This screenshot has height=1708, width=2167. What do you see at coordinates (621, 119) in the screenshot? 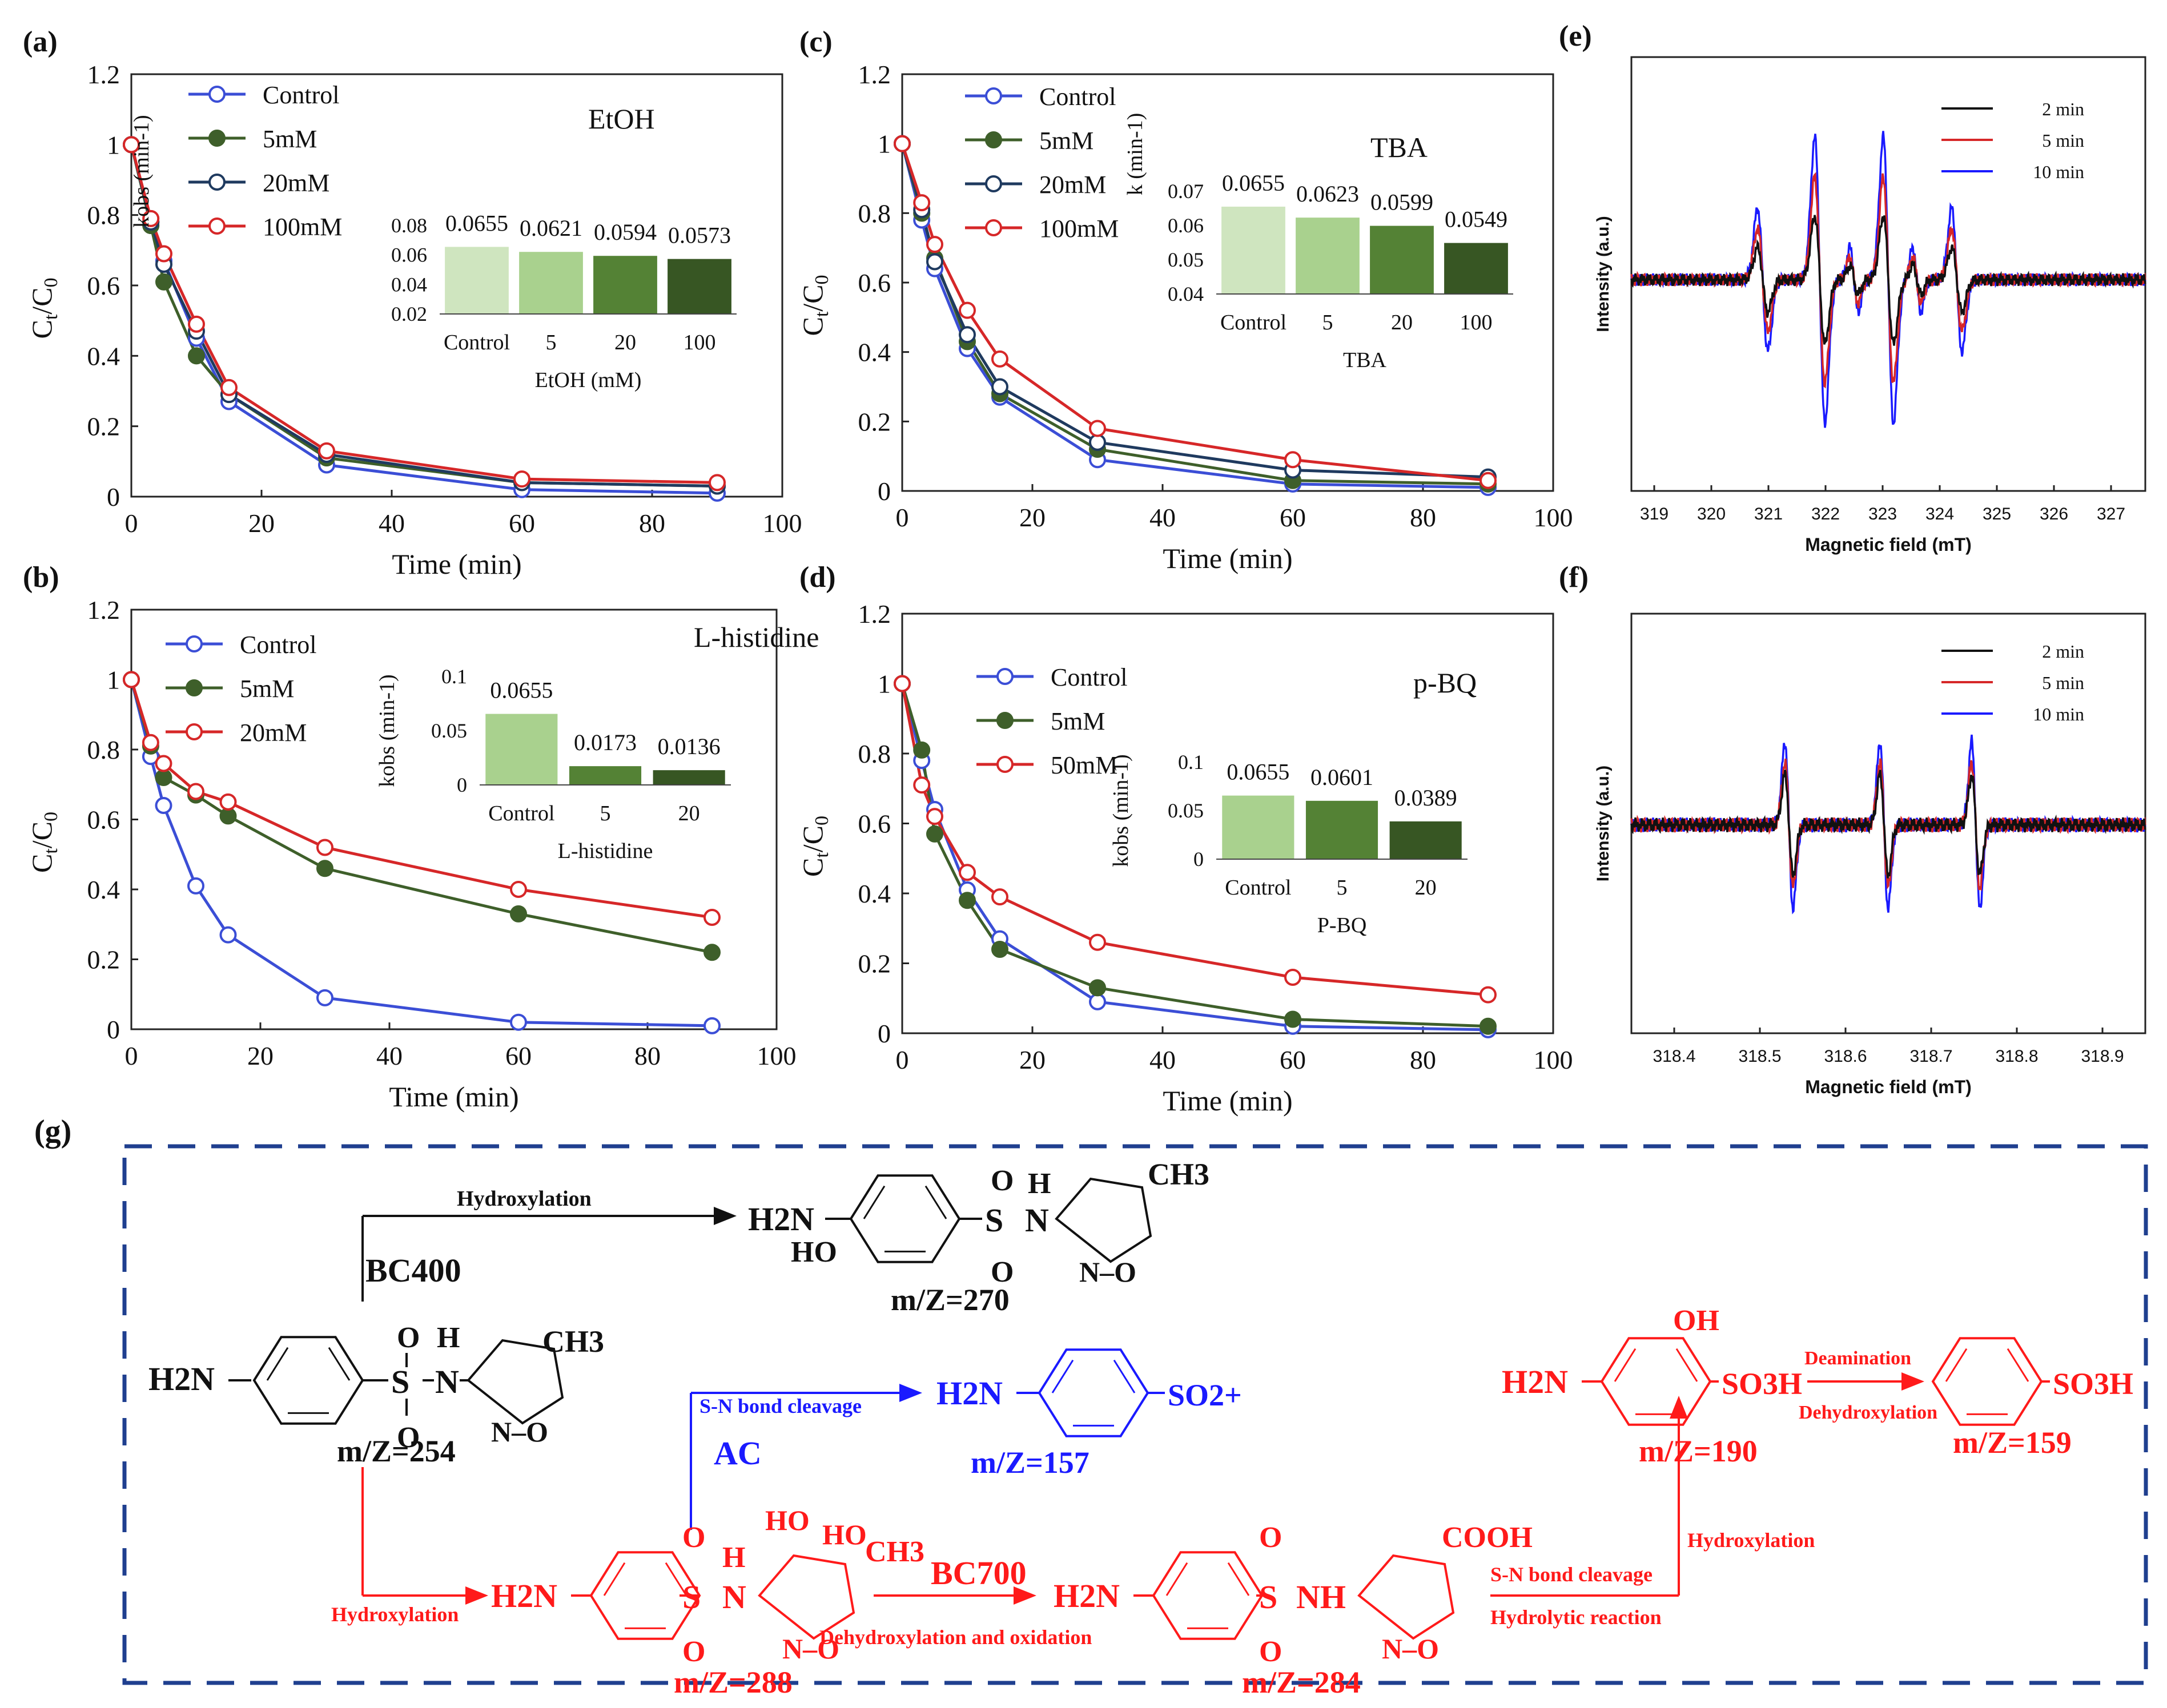
I see `scavenger-annotation: EtOH` at bounding box center [621, 119].